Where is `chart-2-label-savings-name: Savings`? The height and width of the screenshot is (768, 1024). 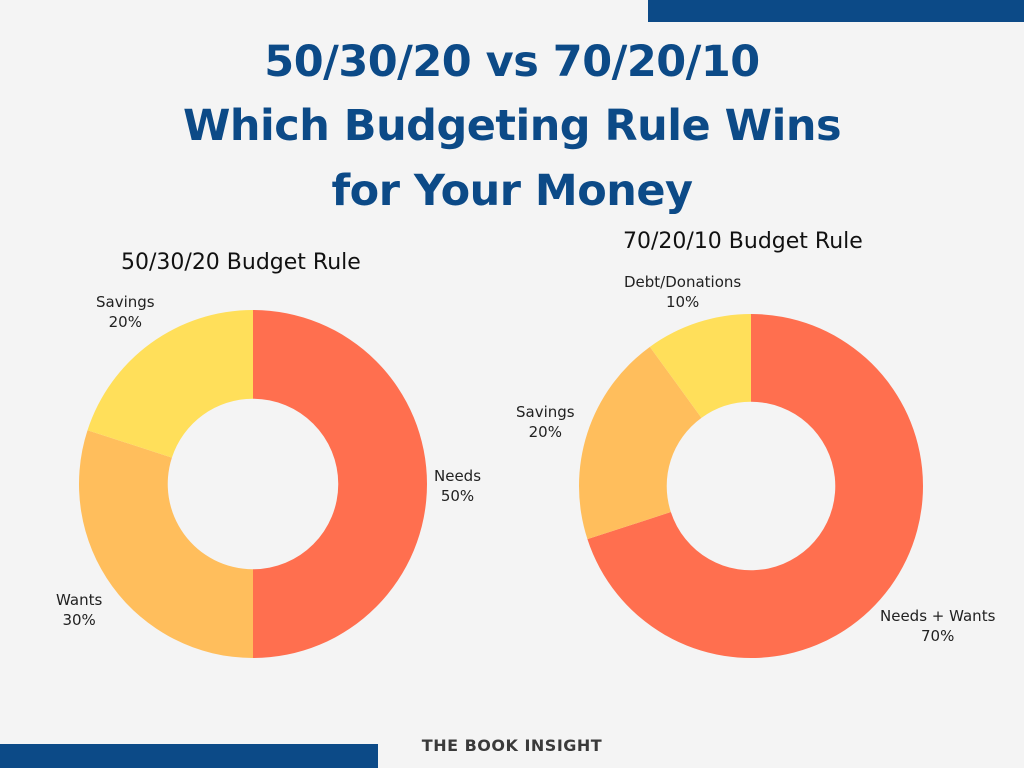
chart-2-label-savings-name: Savings is located at coordinates (545, 412).